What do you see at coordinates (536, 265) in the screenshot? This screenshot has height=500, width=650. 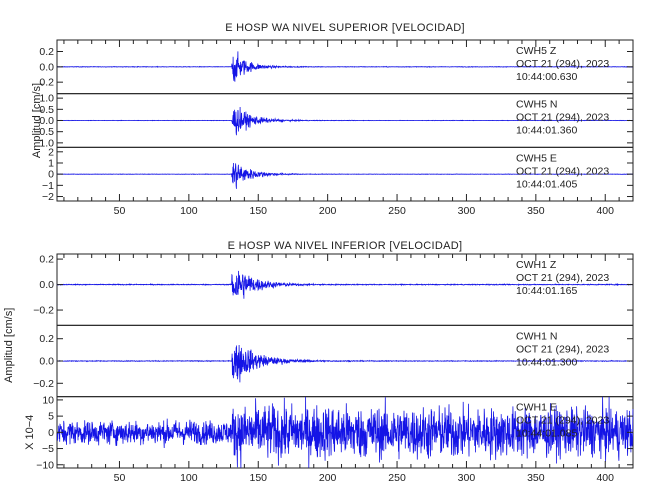 I see `trace-station-label: CWH1 Z` at bounding box center [536, 265].